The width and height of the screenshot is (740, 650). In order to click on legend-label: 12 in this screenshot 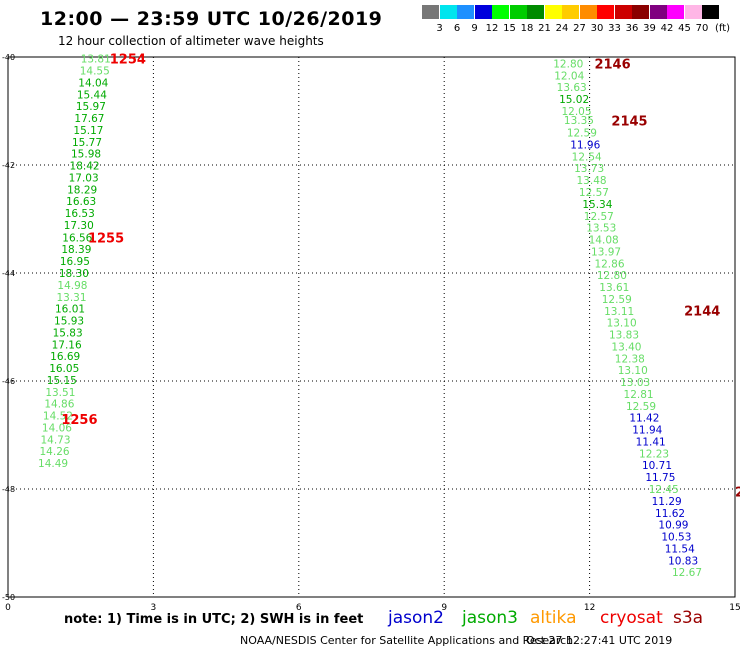, I will do `click(492, 28)`.